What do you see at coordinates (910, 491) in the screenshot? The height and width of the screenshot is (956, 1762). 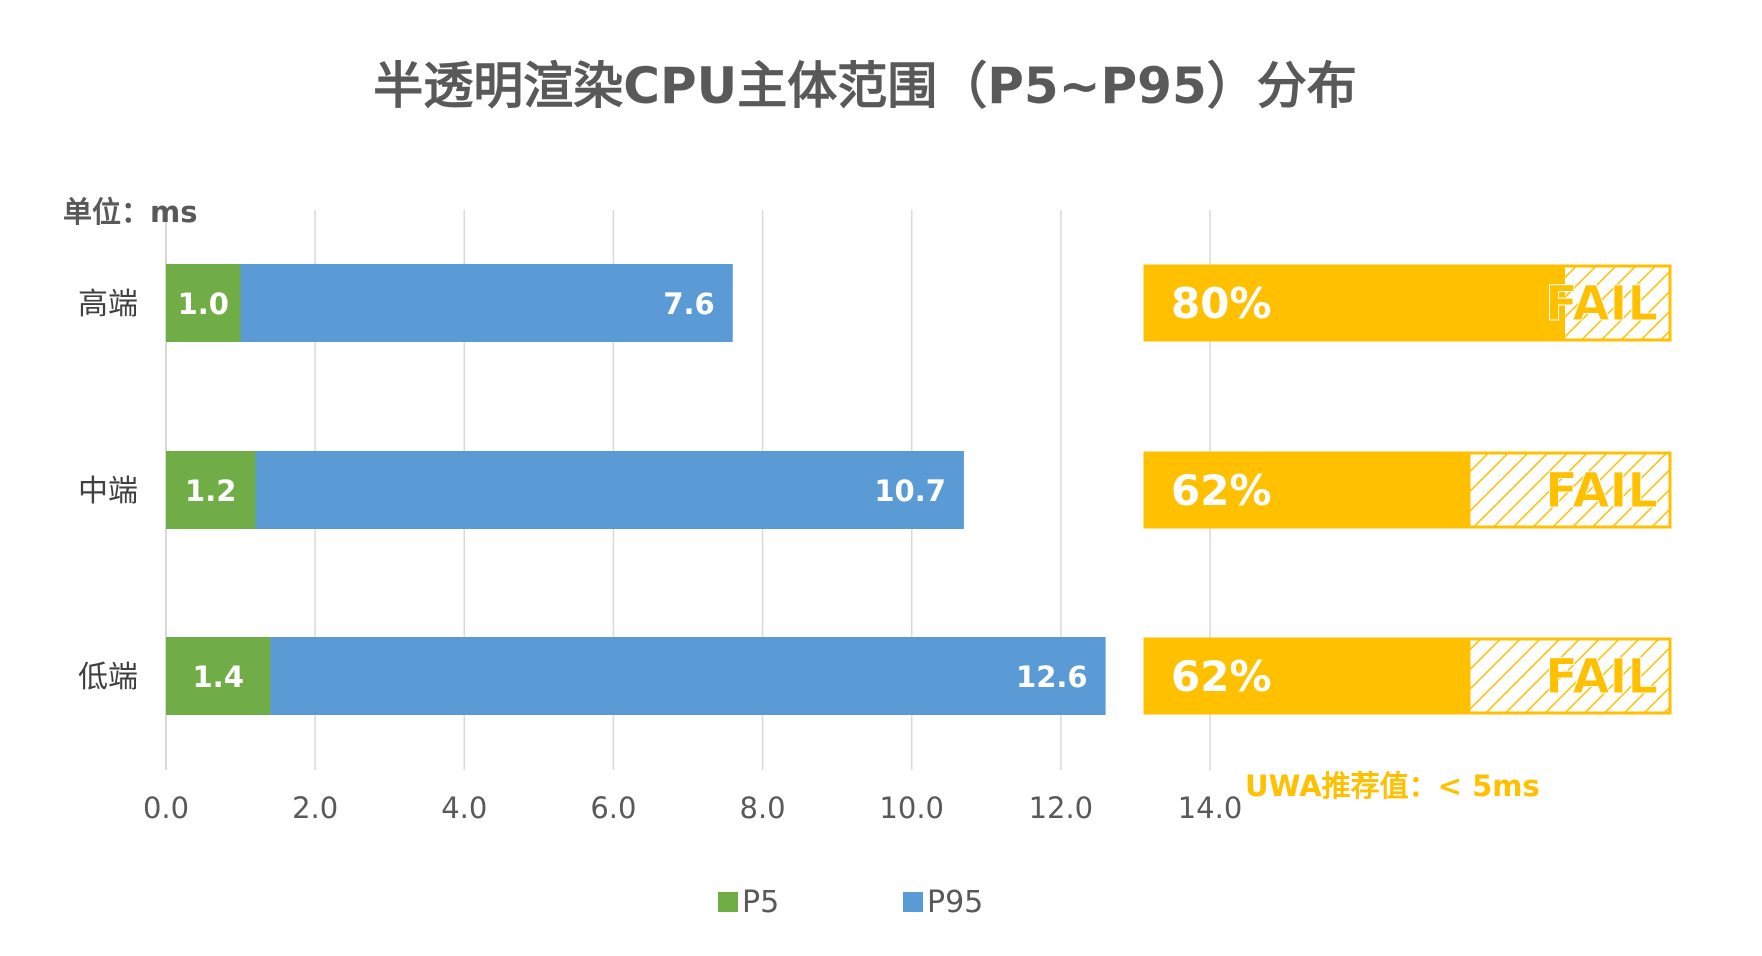 I see `data-label-p95: 10.7` at bounding box center [910, 491].